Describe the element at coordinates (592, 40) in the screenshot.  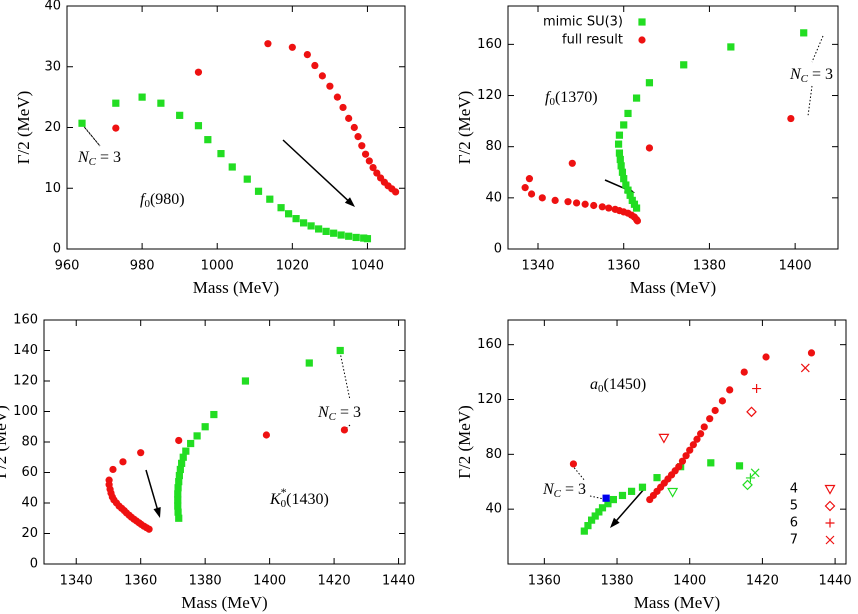
I see `legend-label: full result` at that location.